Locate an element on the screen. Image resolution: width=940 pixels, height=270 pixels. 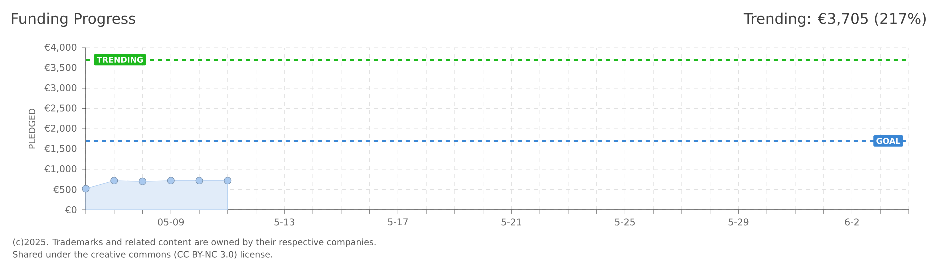
chart-subtitle: Trending: €3,705 (217%) is located at coordinates (835, 20).